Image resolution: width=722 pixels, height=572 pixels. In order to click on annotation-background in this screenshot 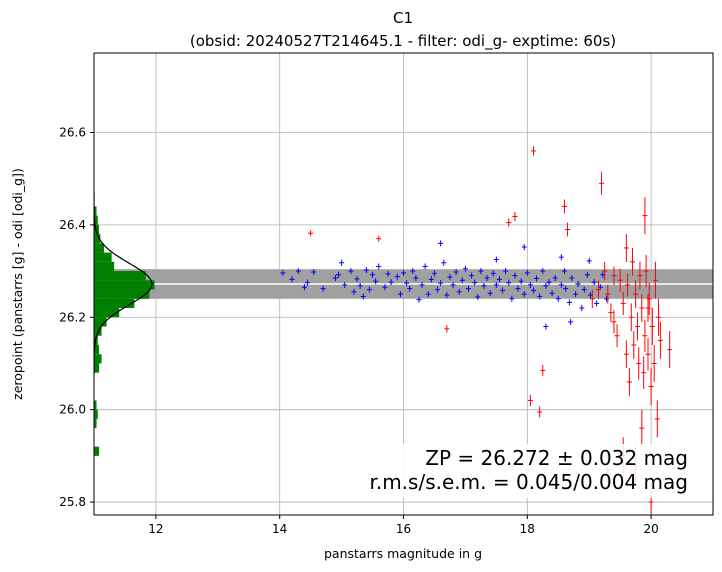, I will do `click(547, 471)`.